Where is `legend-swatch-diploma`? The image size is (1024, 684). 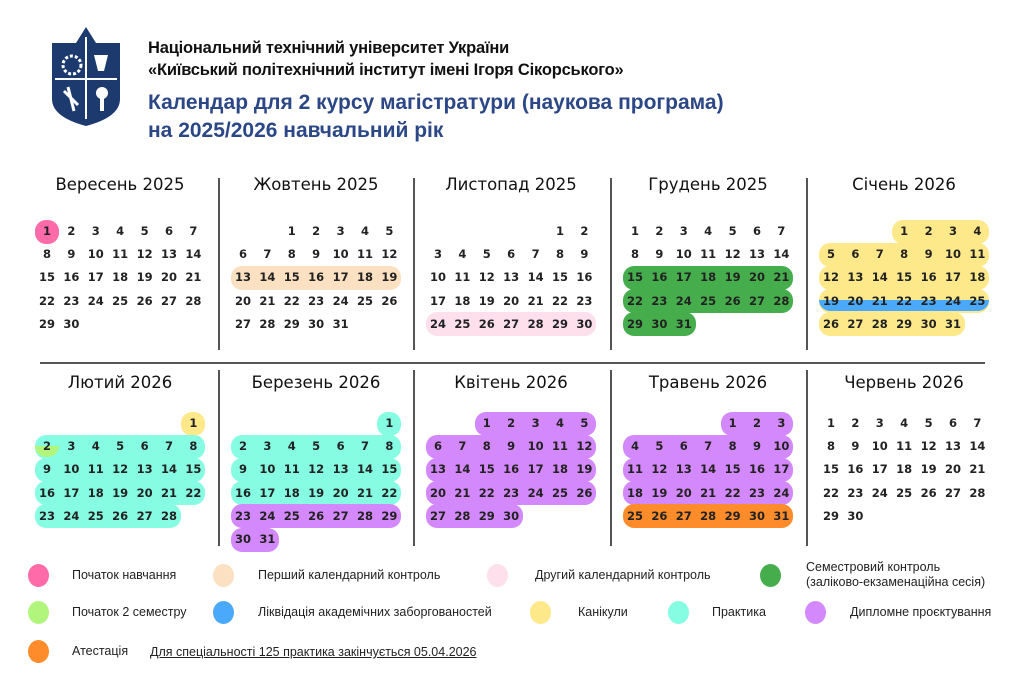 legend-swatch-diploma is located at coordinates (815, 612).